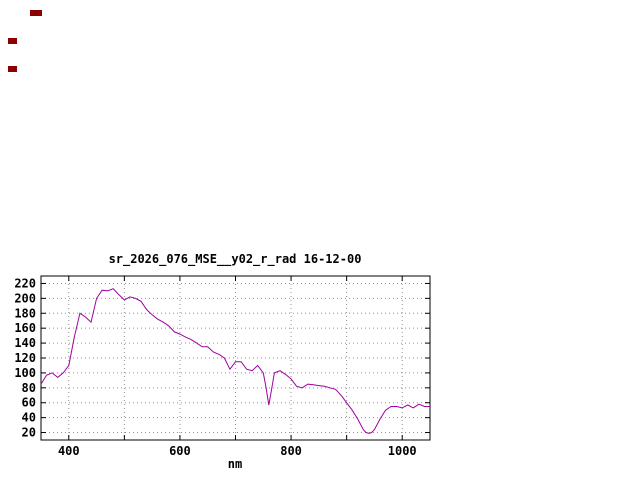 This screenshot has height=480, width=640. I want to click on y-tick-label: 120, so click(25, 358).